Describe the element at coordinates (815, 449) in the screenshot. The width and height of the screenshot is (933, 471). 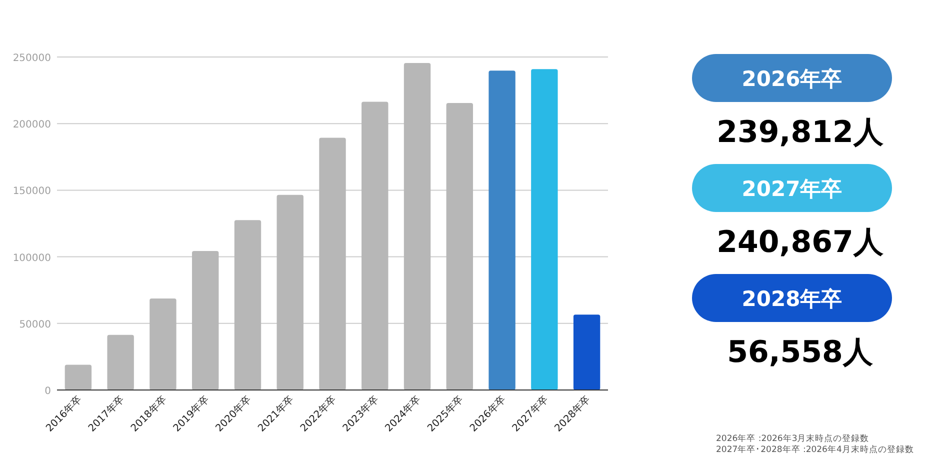
I see `text: 2027年卒･2028年卒 :2026年4月末時点の登録数` at that location.